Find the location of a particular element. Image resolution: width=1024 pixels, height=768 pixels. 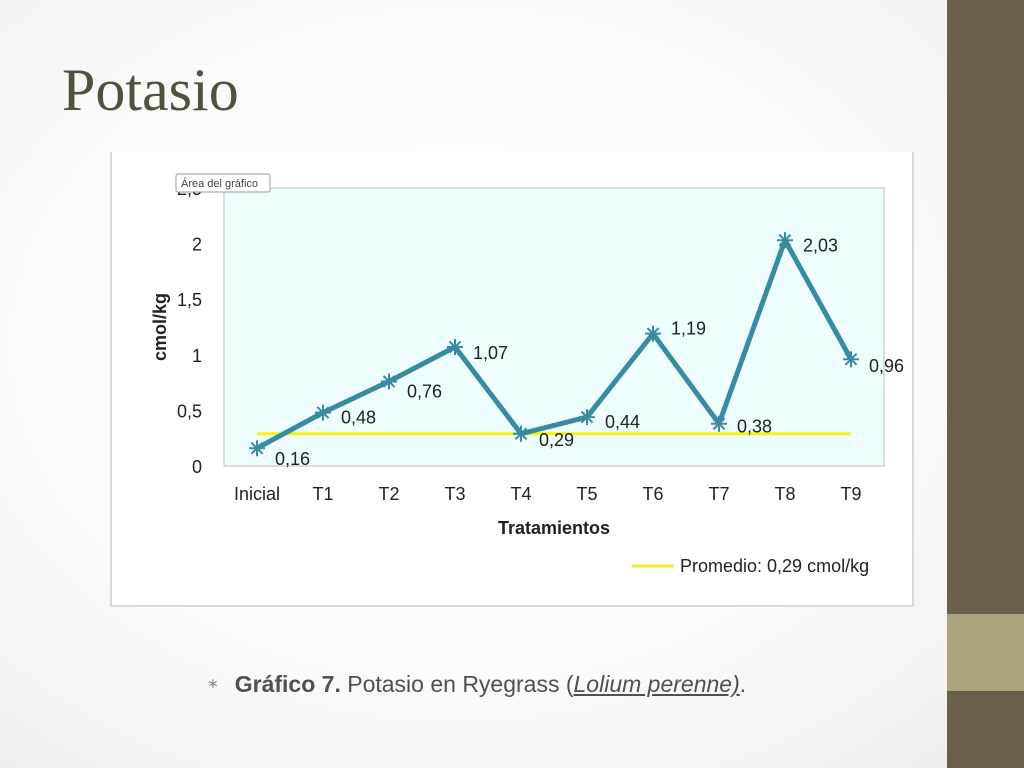

data-label: 0,96 is located at coordinates (886, 366).